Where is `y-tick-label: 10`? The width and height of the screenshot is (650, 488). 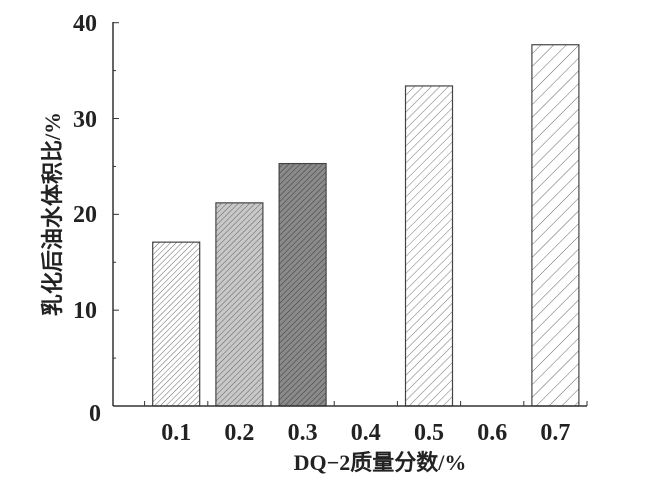
y-tick-label: 10 is located at coordinates (85, 311).